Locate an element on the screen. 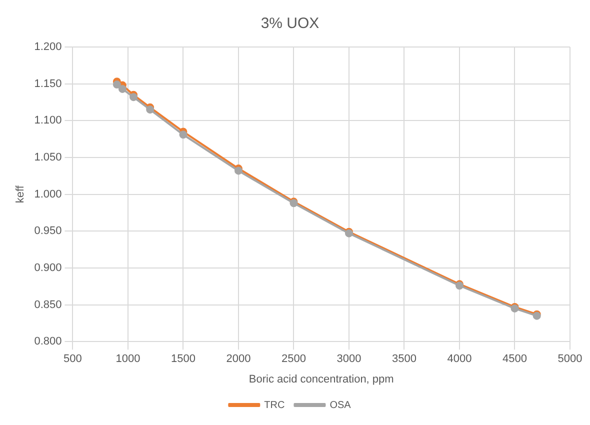 The image size is (590, 425). y-tick-label: 1.000 is located at coordinates (48, 194).